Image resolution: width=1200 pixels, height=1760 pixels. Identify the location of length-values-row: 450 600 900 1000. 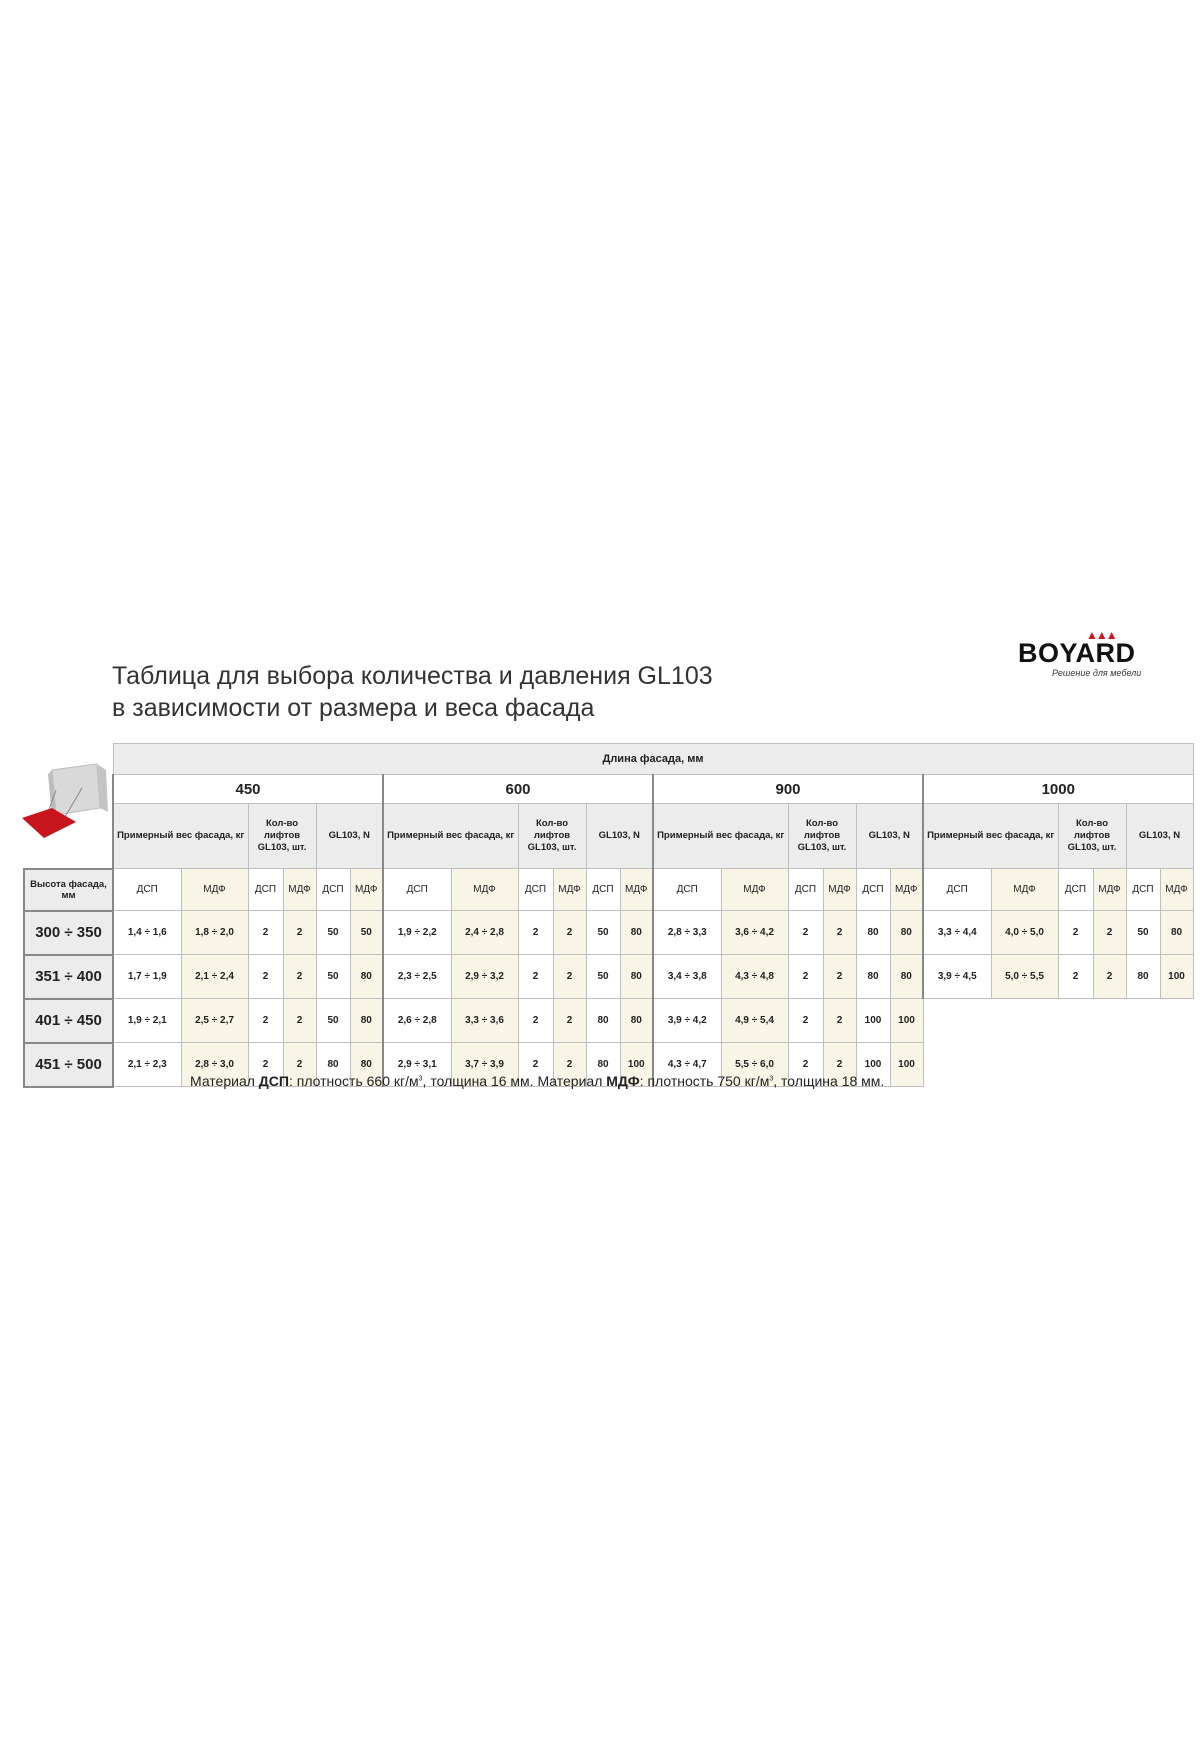
(609, 789).